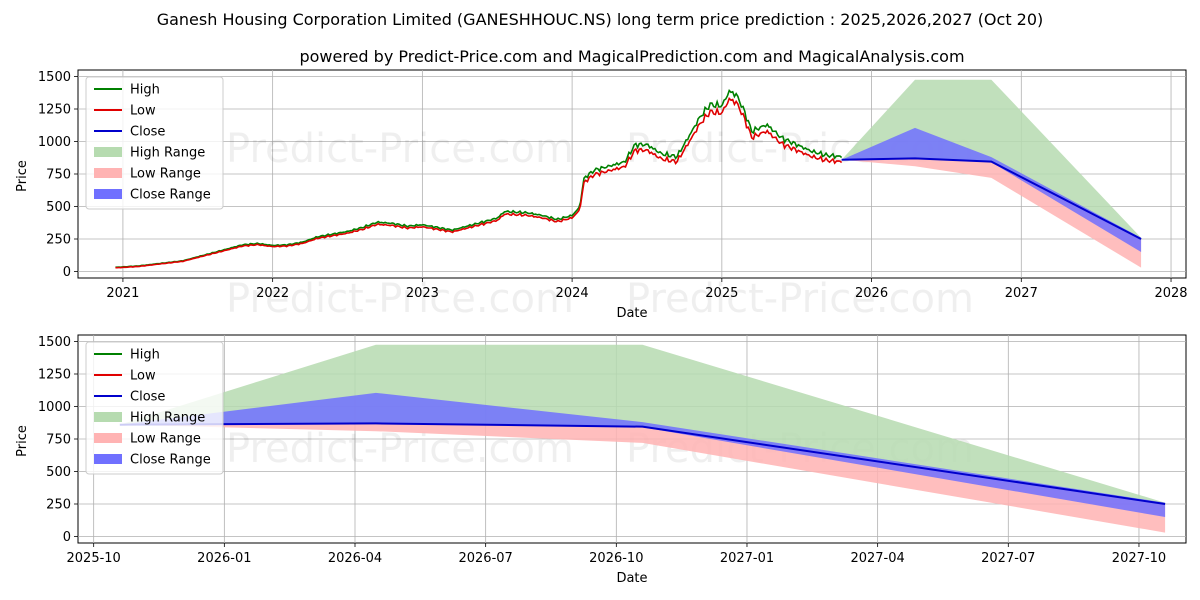 The image size is (1200, 600). Describe the element at coordinates (422, 293) in the screenshot. I see `x-tick-label: 2023` at that location.